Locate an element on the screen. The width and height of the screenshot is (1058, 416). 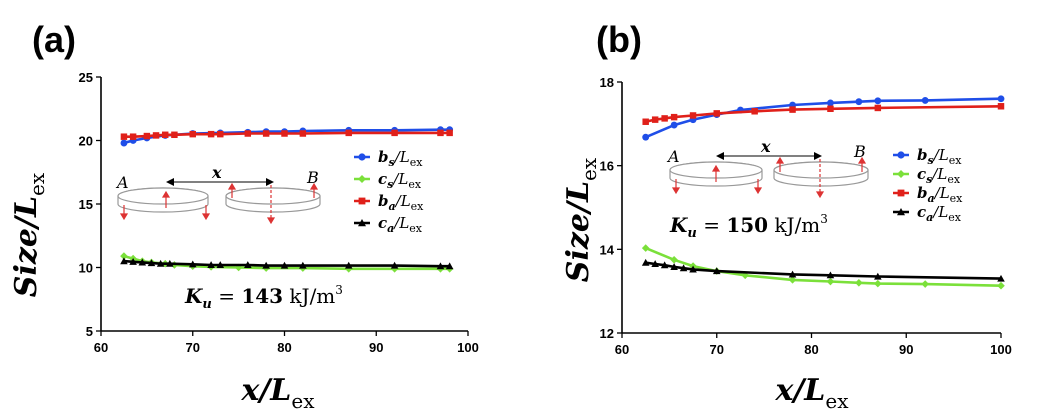
disk-a is located at coordinates (163, 200).